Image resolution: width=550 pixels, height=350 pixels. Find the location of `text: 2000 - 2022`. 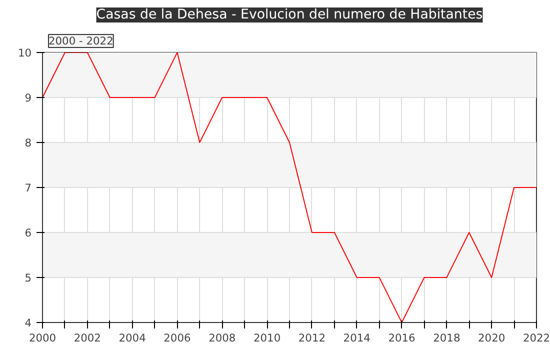

text: 2000 - 2022 is located at coordinates (81, 41).